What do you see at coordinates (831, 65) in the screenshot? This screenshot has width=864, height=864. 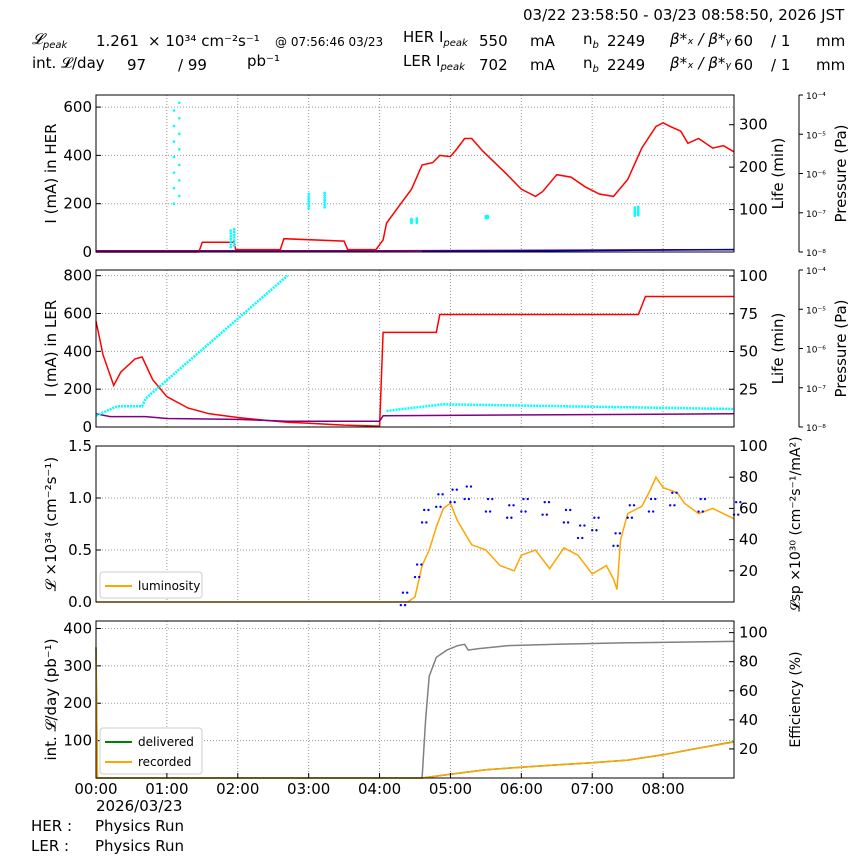 I see `beta-unit-ler: mm` at bounding box center [831, 65].